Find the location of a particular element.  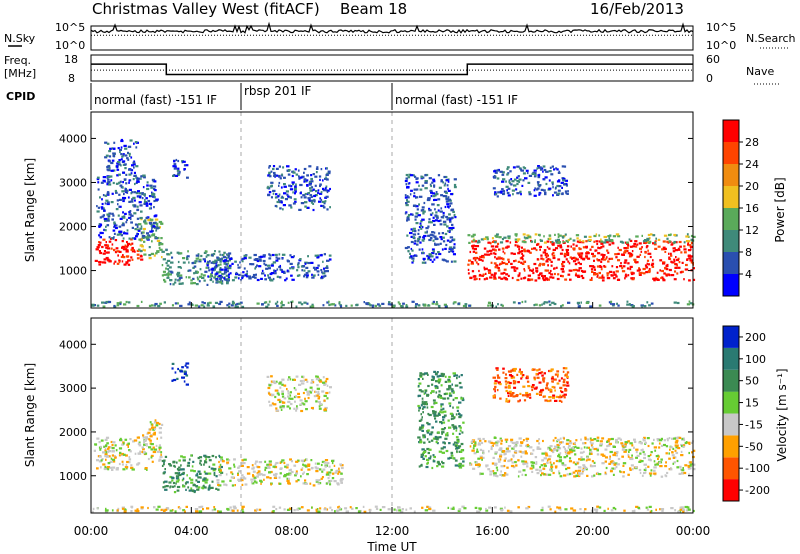

noise-trace is located at coordinates (392, 28).